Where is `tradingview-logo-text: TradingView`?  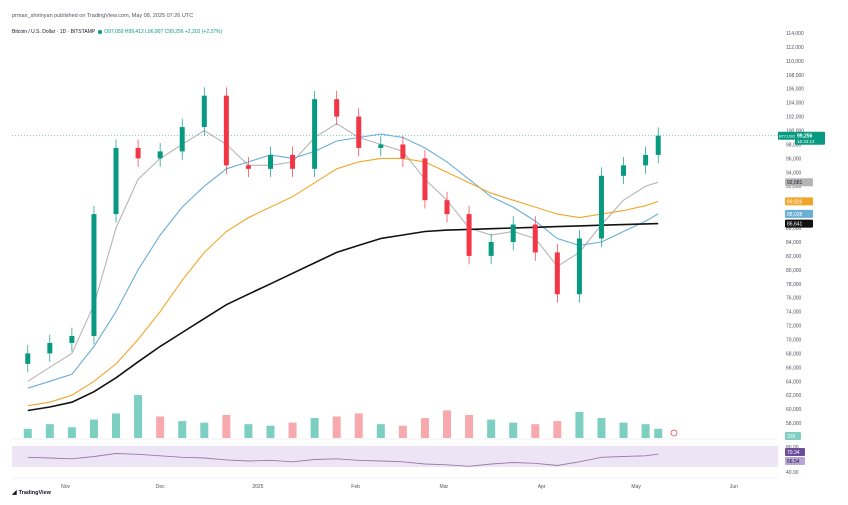 tradingview-logo-text: TradingView is located at coordinates (34, 493).